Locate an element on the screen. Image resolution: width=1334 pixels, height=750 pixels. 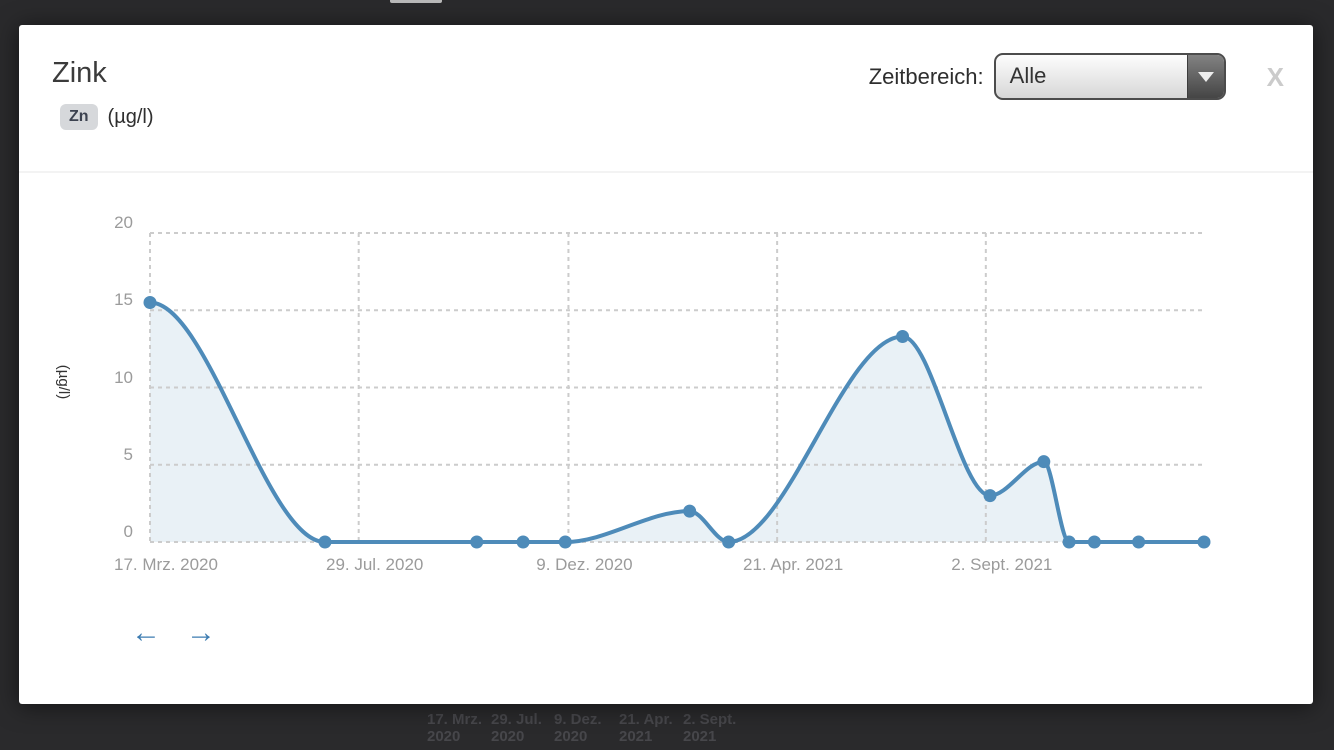
y-tick-label: 0 is located at coordinates (128, 531).